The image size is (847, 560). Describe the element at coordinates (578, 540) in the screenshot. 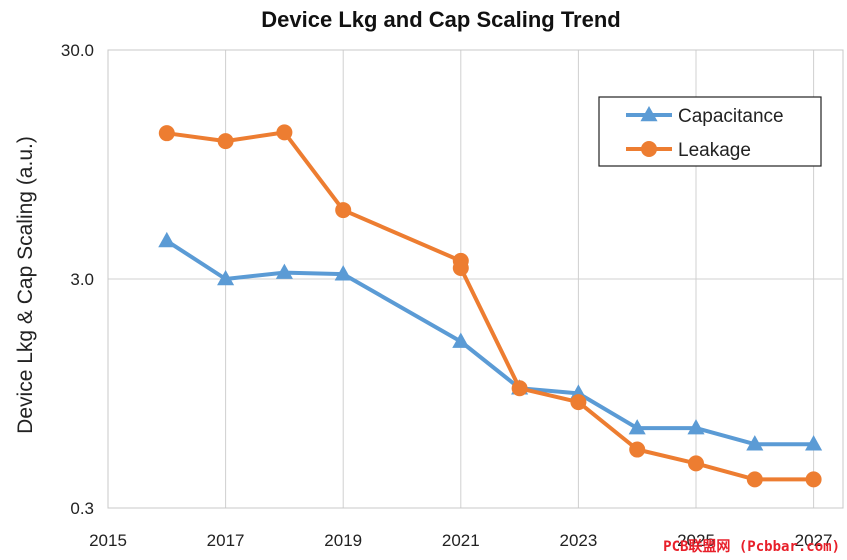

I see `x-tick-label: 2023` at that location.